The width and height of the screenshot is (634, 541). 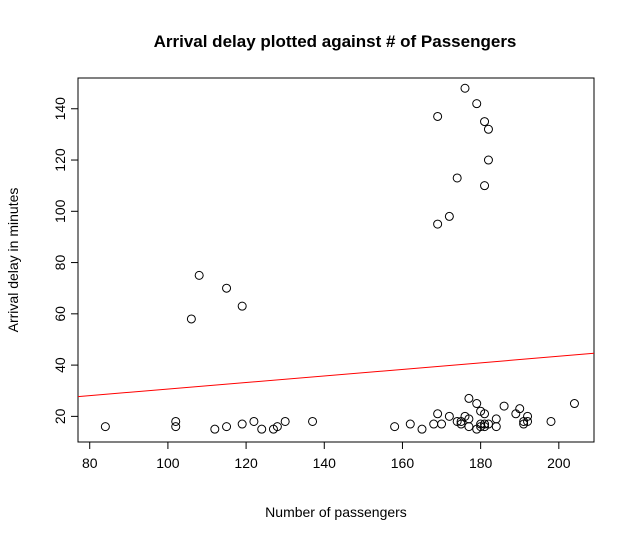 What do you see at coordinates (246, 463) in the screenshot?
I see `x-tick-label: 120` at bounding box center [246, 463].